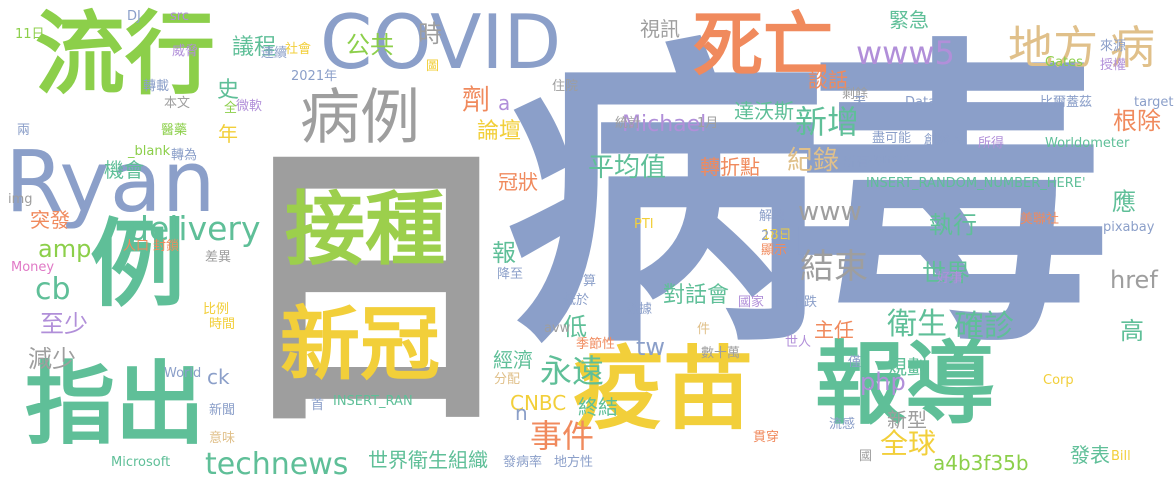 This screenshot has height=482, width=1175. What do you see at coordinates (572, 371) in the screenshot?
I see `cloud-word: 永遠` at bounding box center [572, 371].